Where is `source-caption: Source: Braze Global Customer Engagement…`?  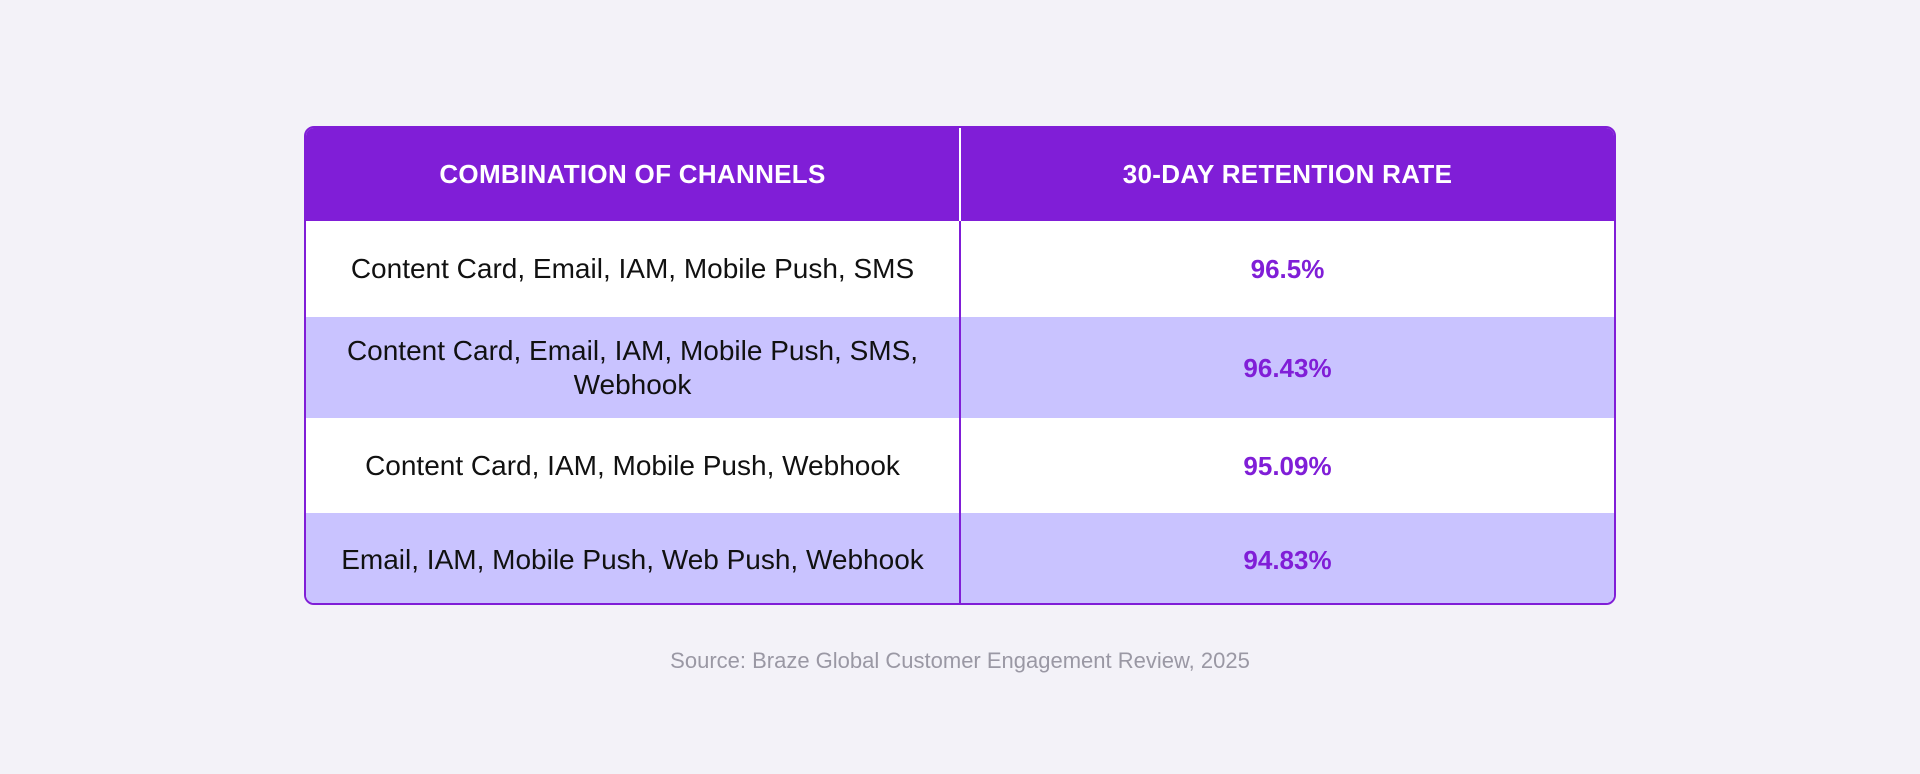
source-caption: Source: Braze Global Customer Engagement… is located at coordinates (960, 660).